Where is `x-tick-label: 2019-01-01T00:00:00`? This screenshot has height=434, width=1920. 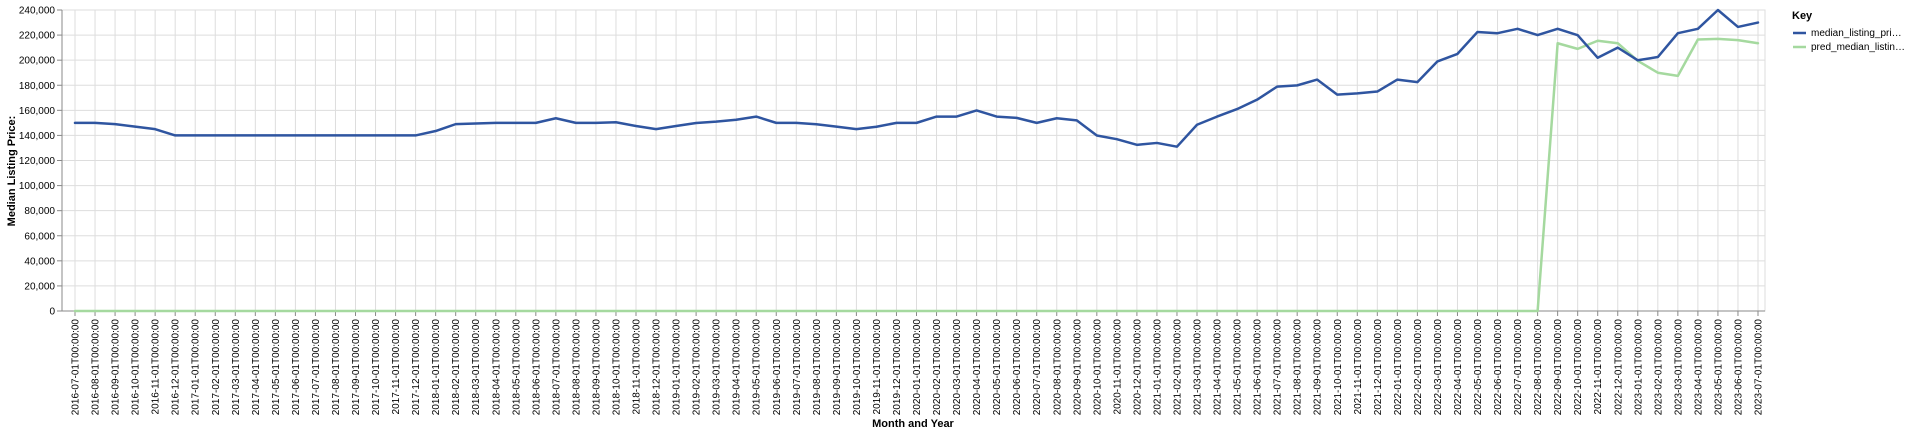 x-tick-label: 2019-01-01T00:00:00 is located at coordinates (677, 367).